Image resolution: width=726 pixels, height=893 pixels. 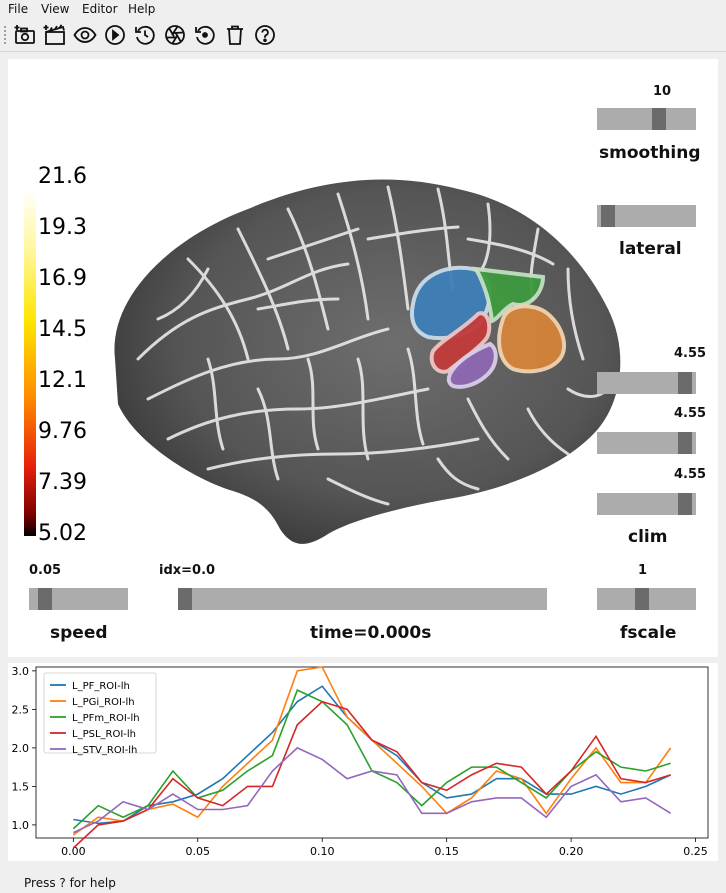 What do you see at coordinates (532, 339) in the screenshot?
I see `roi-L-PGi` at bounding box center [532, 339].